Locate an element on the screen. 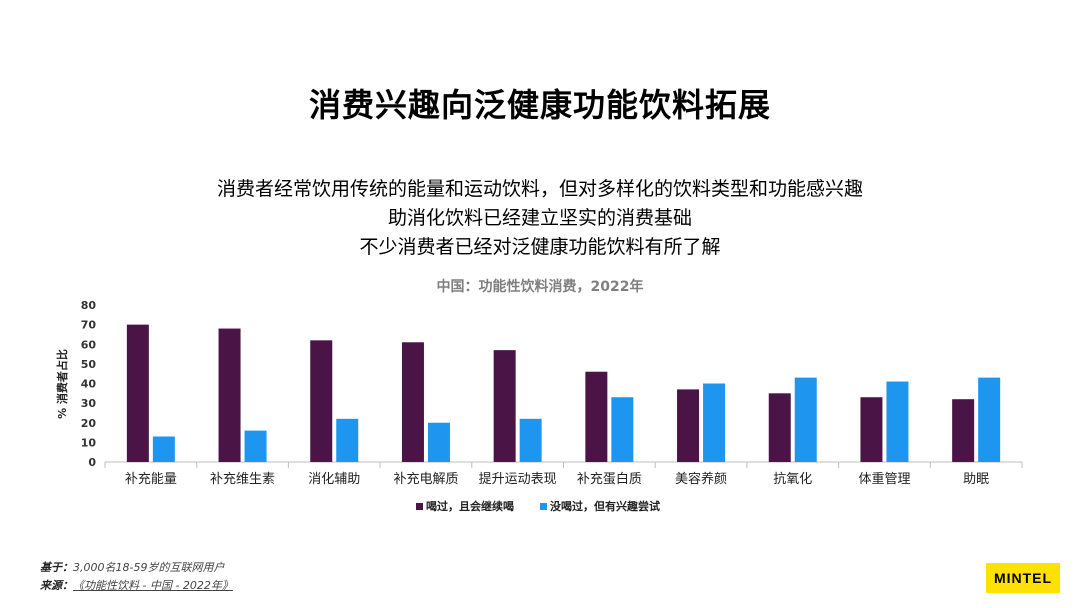 The height and width of the screenshot is (608, 1080). x-tick-label: 助眠 is located at coordinates (976, 479).